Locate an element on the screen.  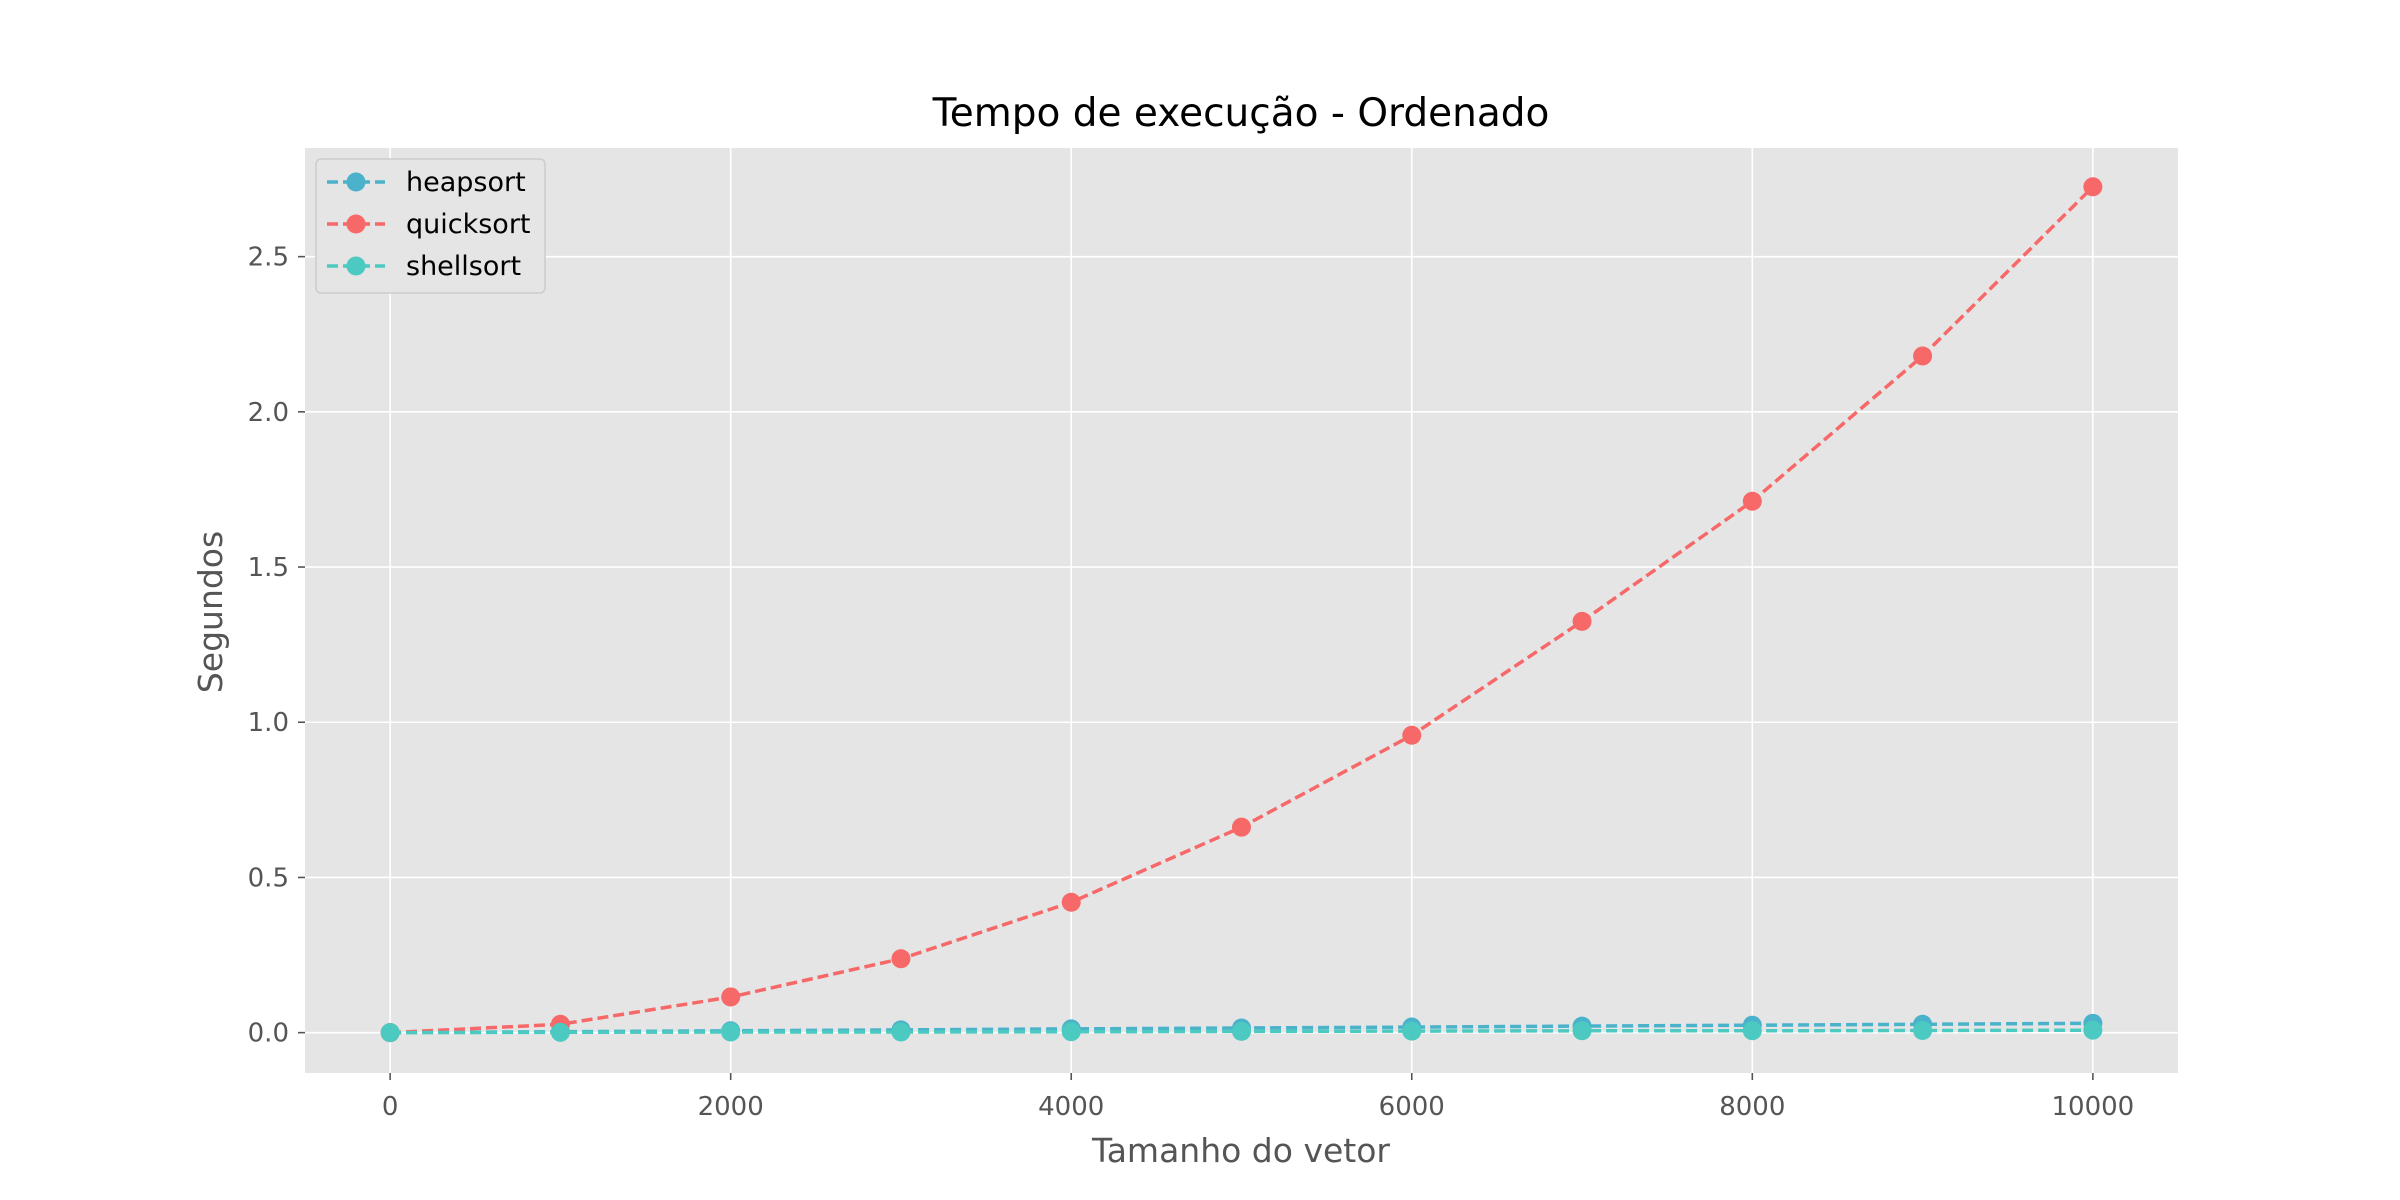
legend-box is located at coordinates (430, 226).